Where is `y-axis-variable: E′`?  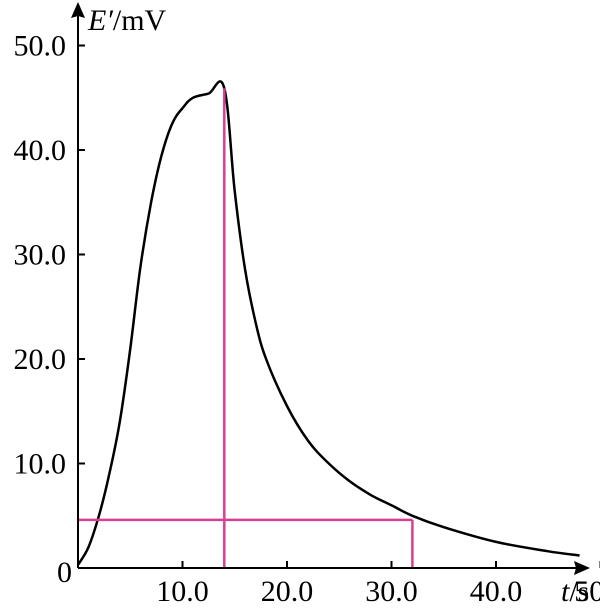
y-axis-variable: E′ is located at coordinates (100, 20).